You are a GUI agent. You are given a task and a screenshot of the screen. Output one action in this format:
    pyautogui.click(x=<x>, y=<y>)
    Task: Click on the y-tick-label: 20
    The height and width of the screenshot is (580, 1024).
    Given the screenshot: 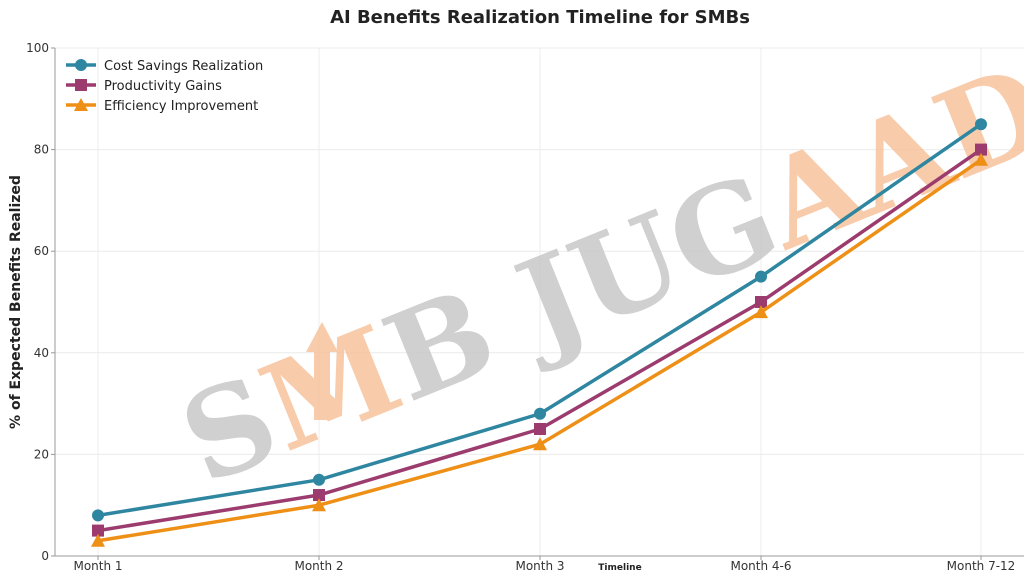 What is the action you would take?
    pyautogui.click(x=41, y=454)
    